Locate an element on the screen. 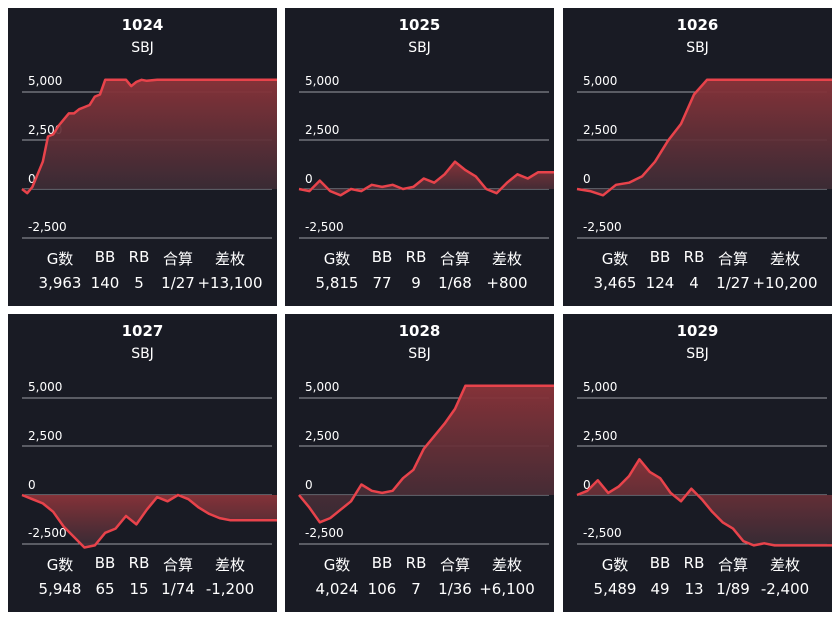 Image resolution: width=840 pixels, height=620 pixels. stat-value: 15 is located at coordinates (139, 589).